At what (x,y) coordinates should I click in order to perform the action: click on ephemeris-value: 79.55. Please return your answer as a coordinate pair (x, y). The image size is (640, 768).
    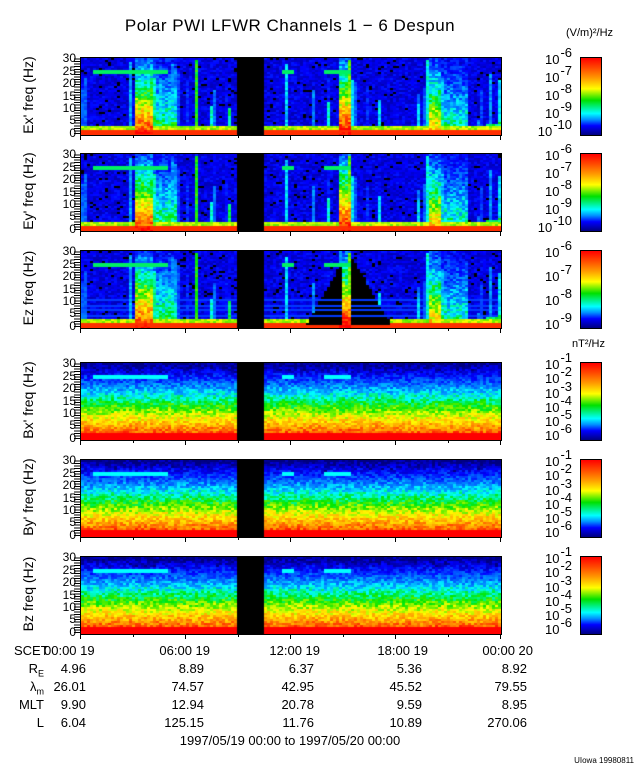
    Looking at the image, I should click on (510, 686).